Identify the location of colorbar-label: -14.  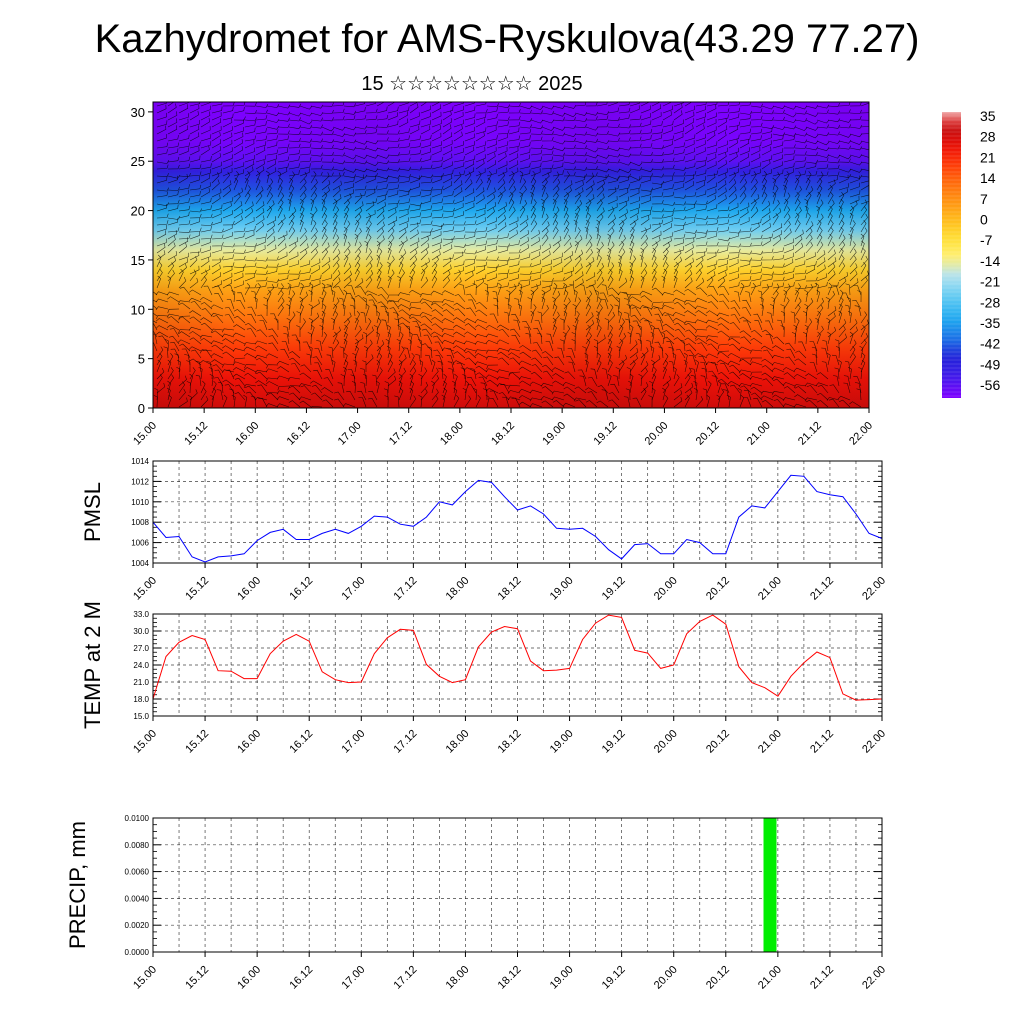
(990, 261).